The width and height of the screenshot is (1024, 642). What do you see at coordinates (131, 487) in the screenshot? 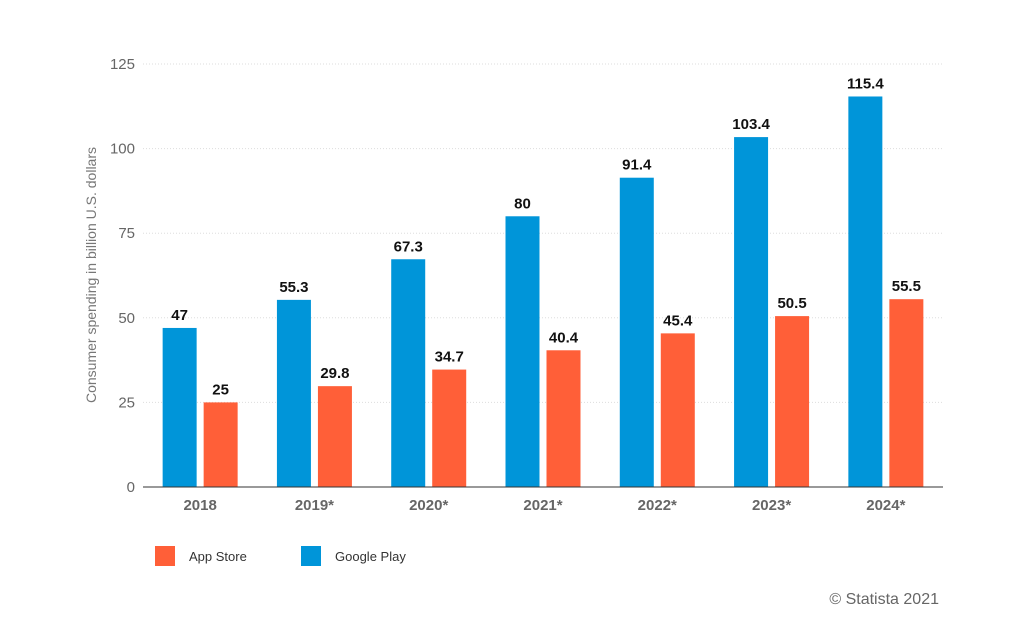
I see `y-tick-label: 0` at bounding box center [131, 487].